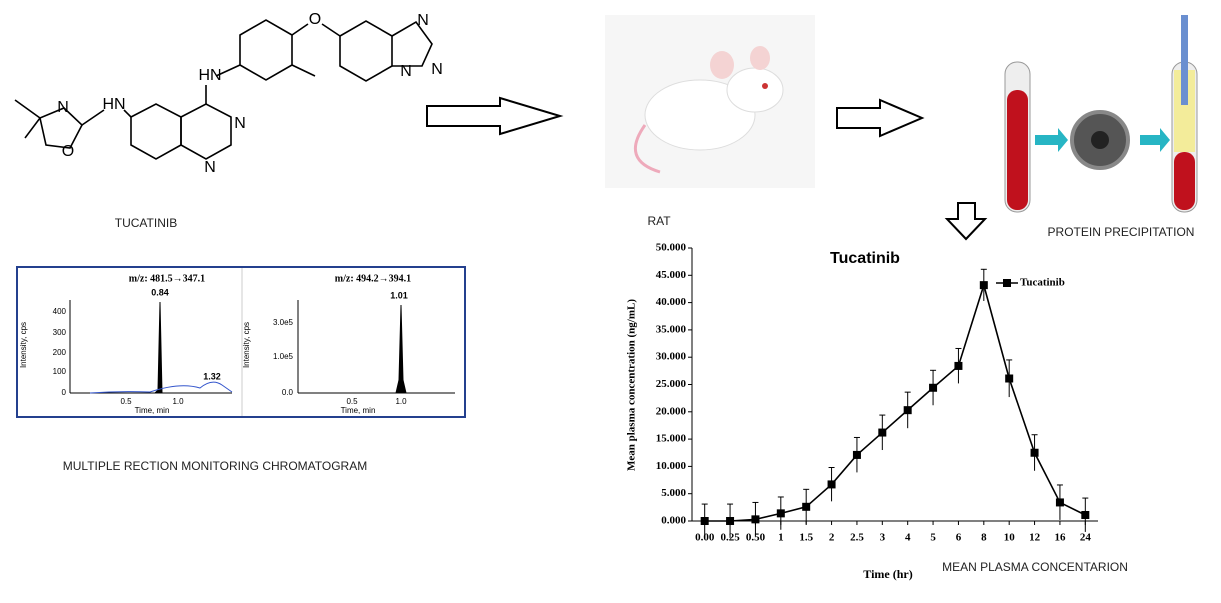 The height and width of the screenshot is (603, 1221). Describe the element at coordinates (223, 89) in the screenshot. I see `molecule` at that location.